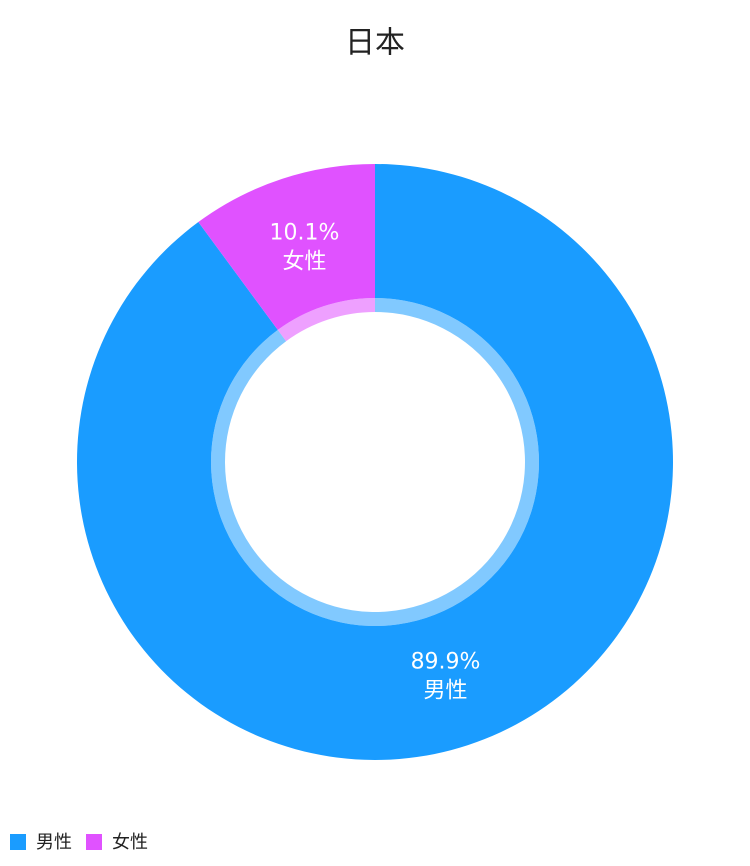  Describe the element at coordinates (446, 691) in the screenshot. I see `segment-label: 男性` at that location.